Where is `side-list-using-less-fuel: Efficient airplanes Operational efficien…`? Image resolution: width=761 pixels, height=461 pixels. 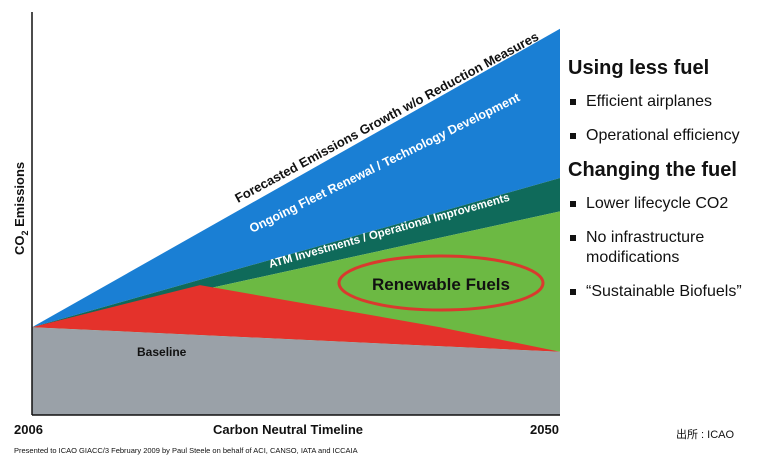
side-list-using-less-fuel: Efficient airplanes Operational efficien… is located at coordinates (663, 119).